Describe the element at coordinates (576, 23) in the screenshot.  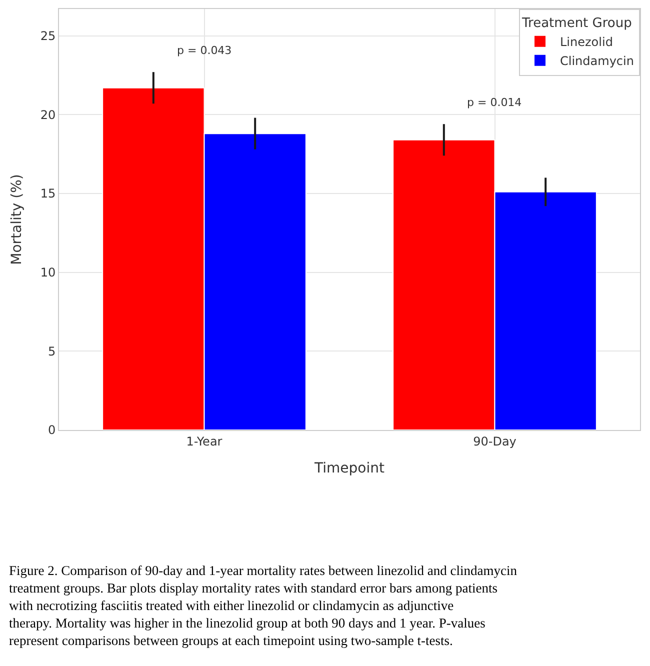
I see `legend-title: Treatment Group` at that location.